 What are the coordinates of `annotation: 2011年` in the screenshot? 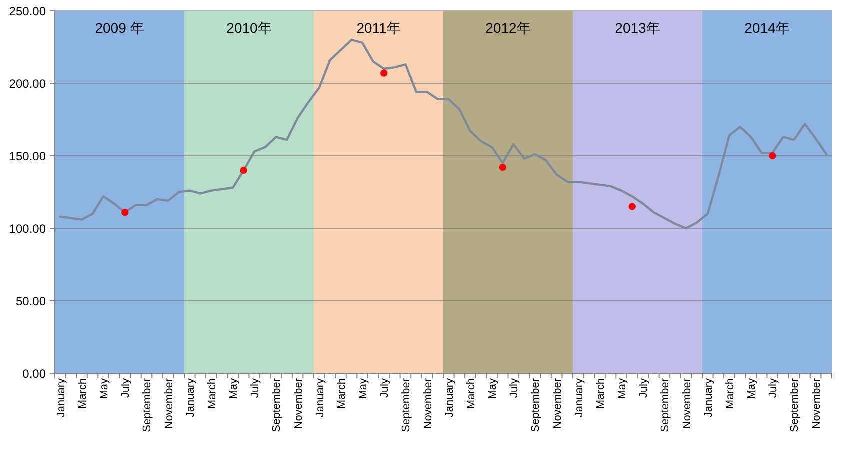 It's located at (378, 28).